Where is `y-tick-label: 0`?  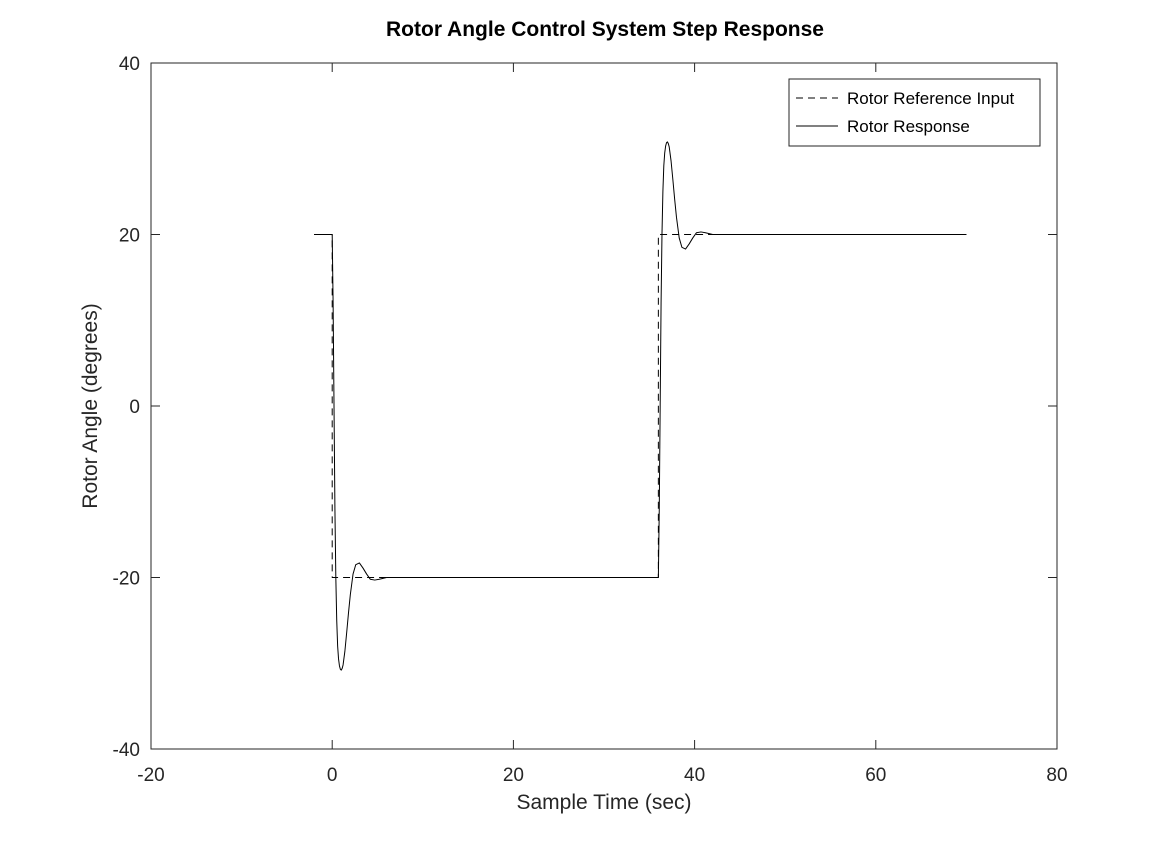 y-tick-label: 0 is located at coordinates (134, 407).